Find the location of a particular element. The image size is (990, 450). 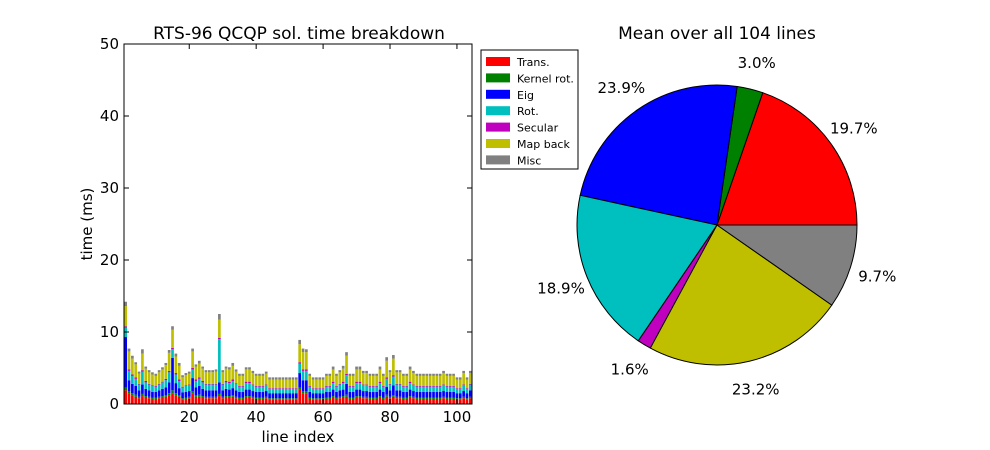

y-tick-label: 0 is located at coordinates (114, 404).